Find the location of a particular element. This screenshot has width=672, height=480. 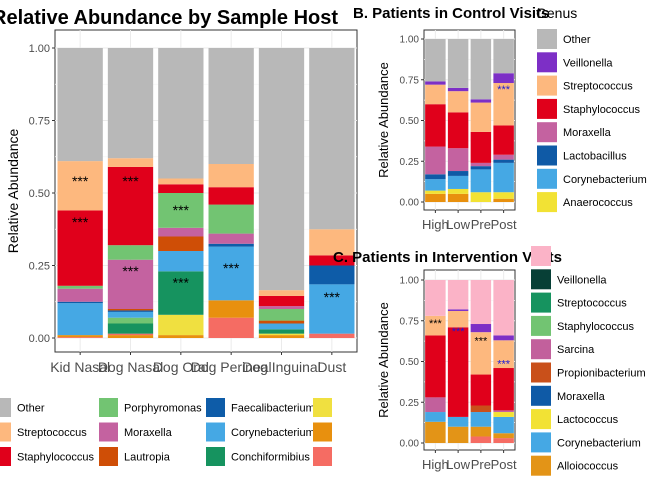

x-tick-label: Dog Inguinal is located at coordinates (281, 367).